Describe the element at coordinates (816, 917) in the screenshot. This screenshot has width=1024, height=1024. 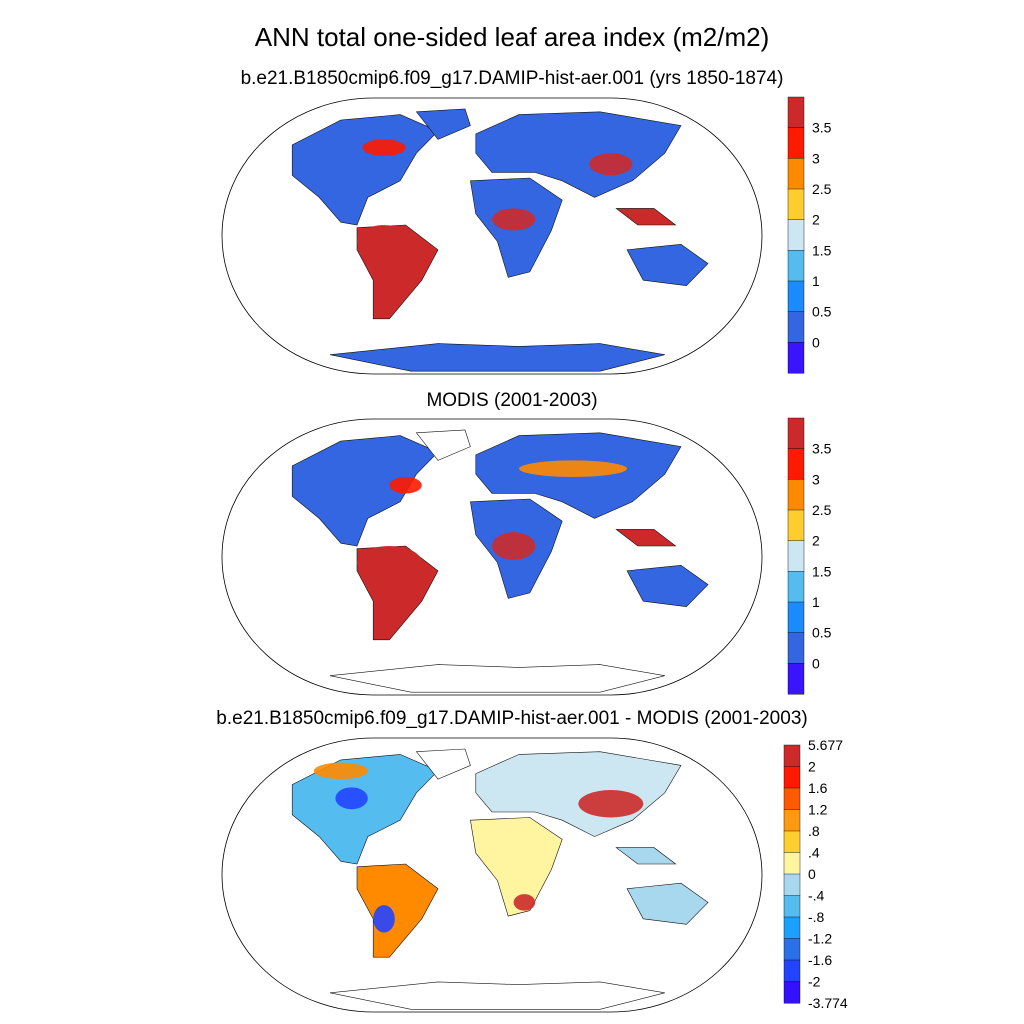
I see `colorbar-label: -.8` at that location.